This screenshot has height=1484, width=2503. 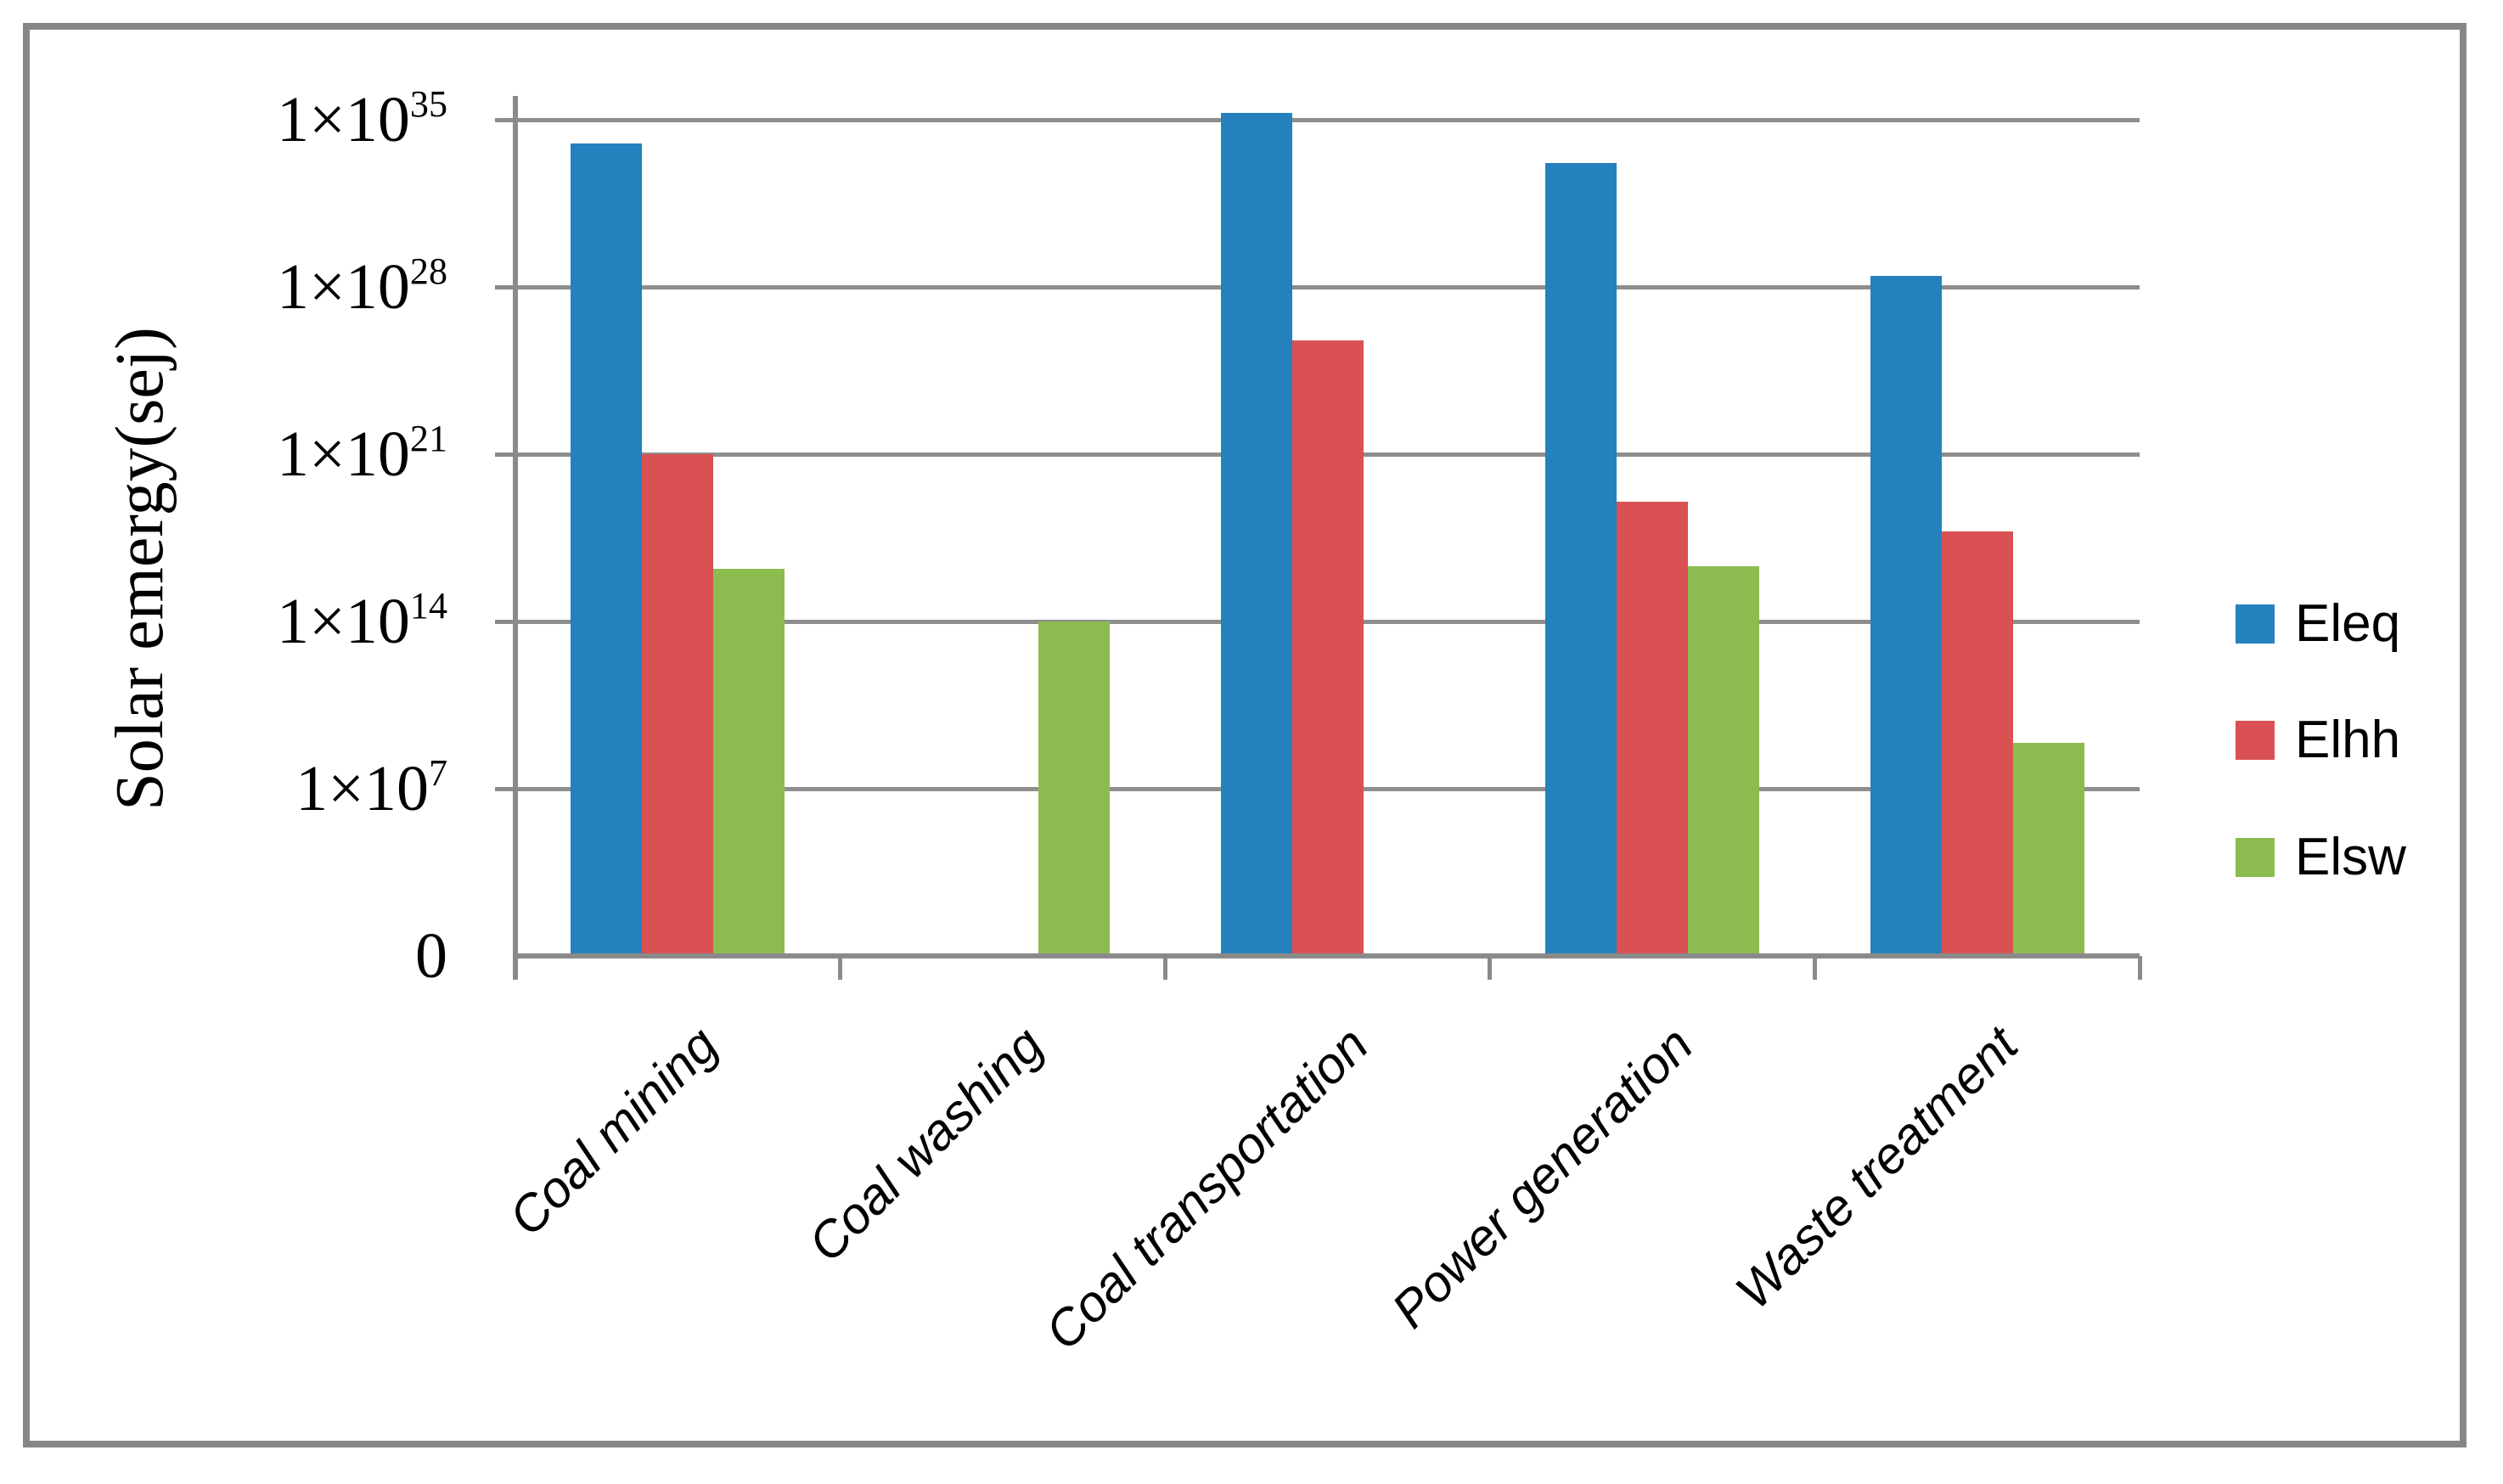 What do you see at coordinates (515, 538) in the screenshot?
I see `y-axis-line` at bounding box center [515, 538].